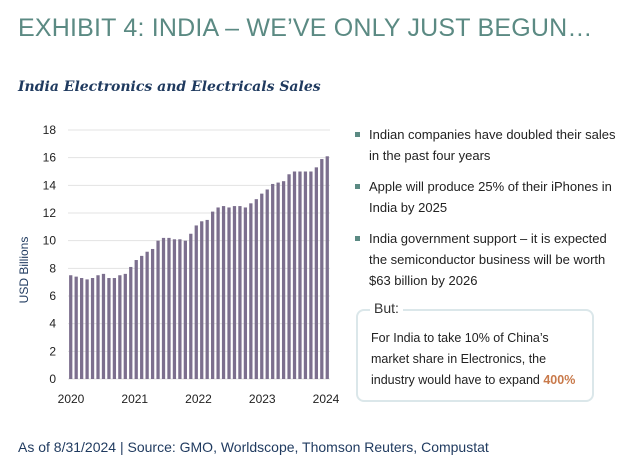  I want to click on x-tick-label: 2024, so click(326, 399).